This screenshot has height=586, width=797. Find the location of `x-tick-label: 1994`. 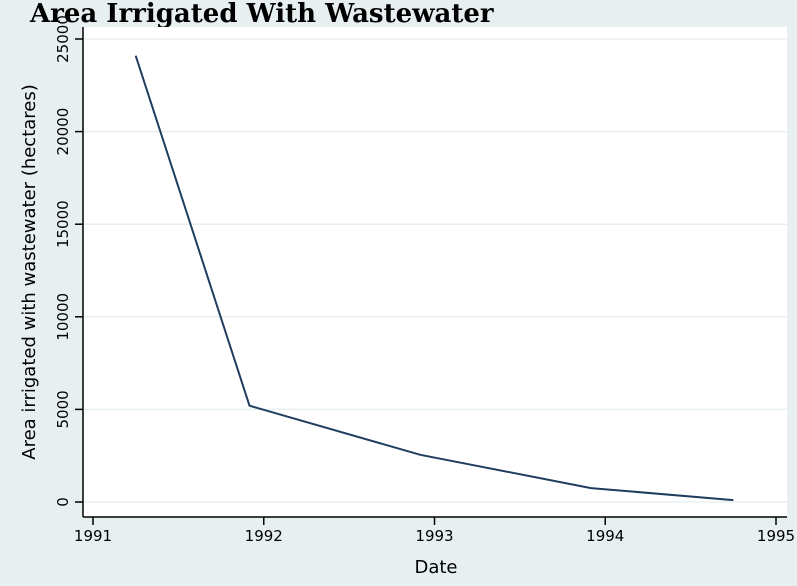

x-tick-label: 1994 is located at coordinates (605, 536).